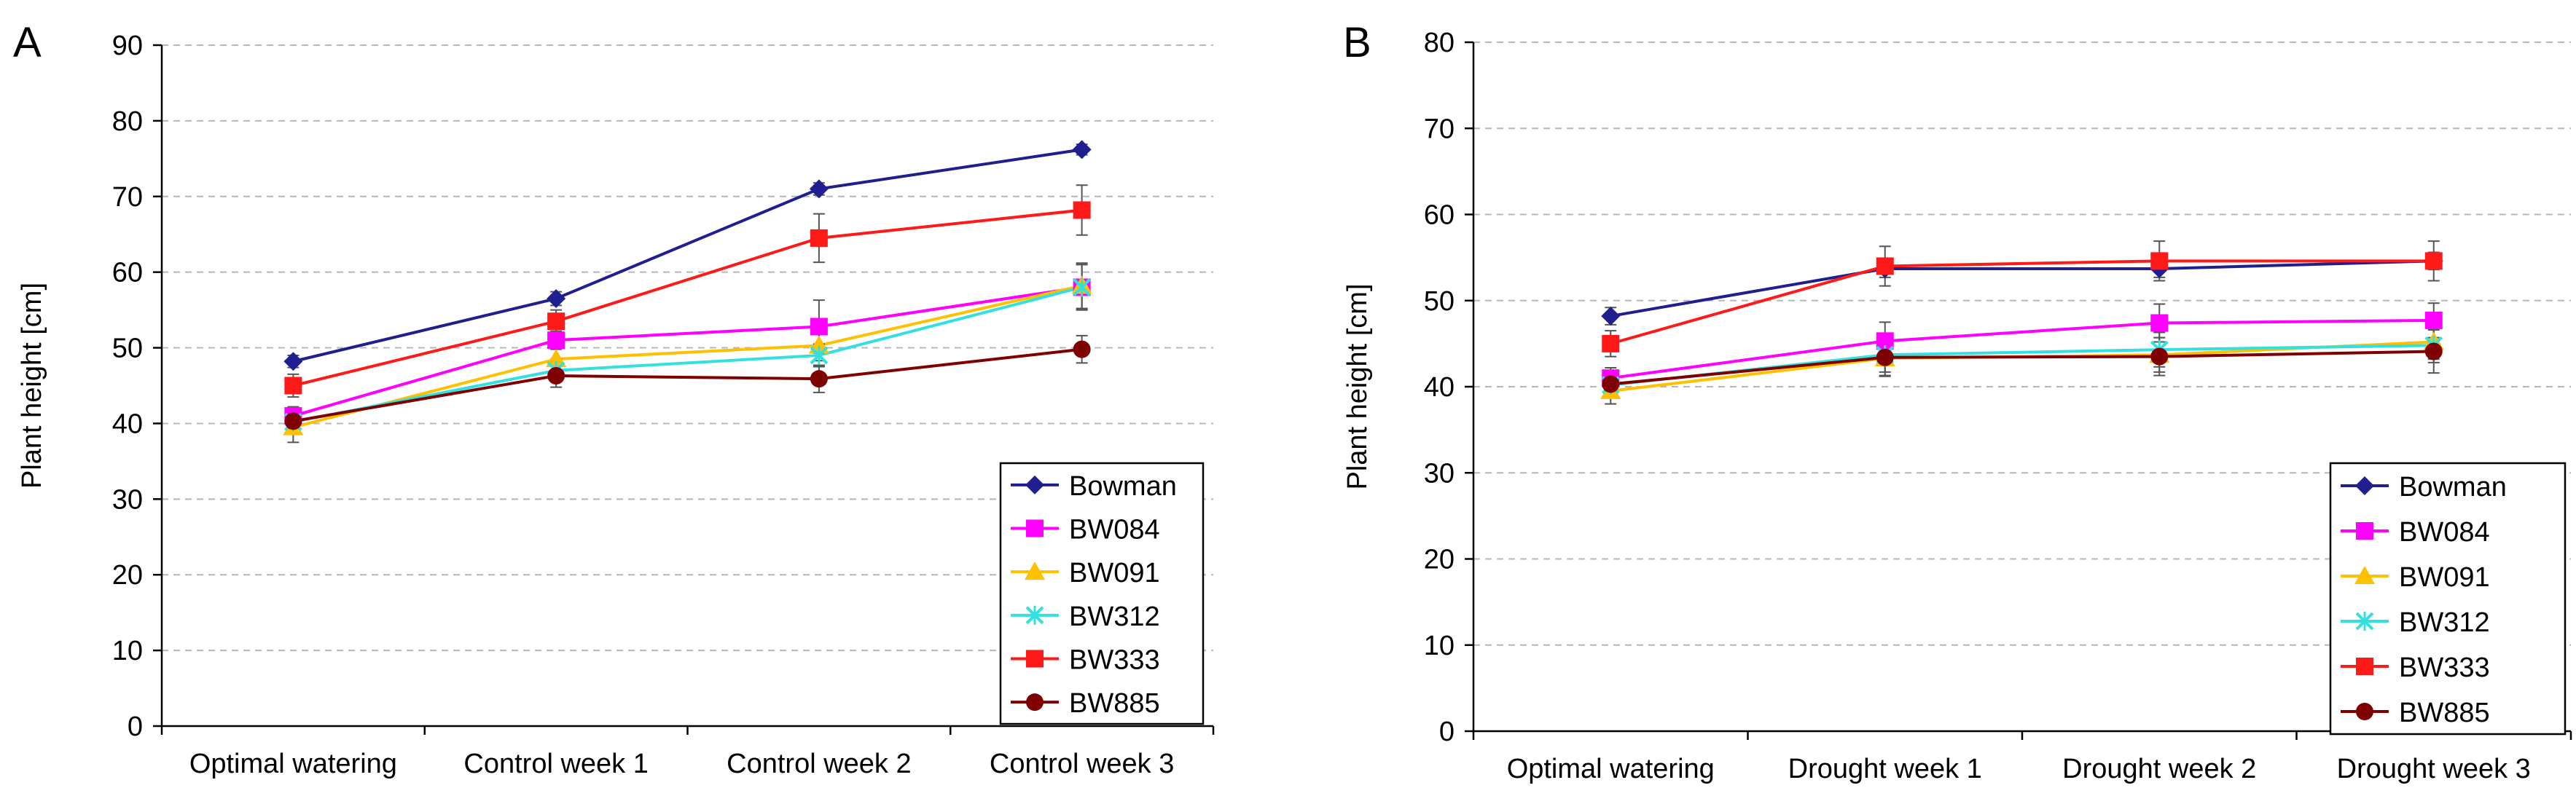 The image size is (2576, 804). I want to click on panel-label-a: A, so click(27, 42).